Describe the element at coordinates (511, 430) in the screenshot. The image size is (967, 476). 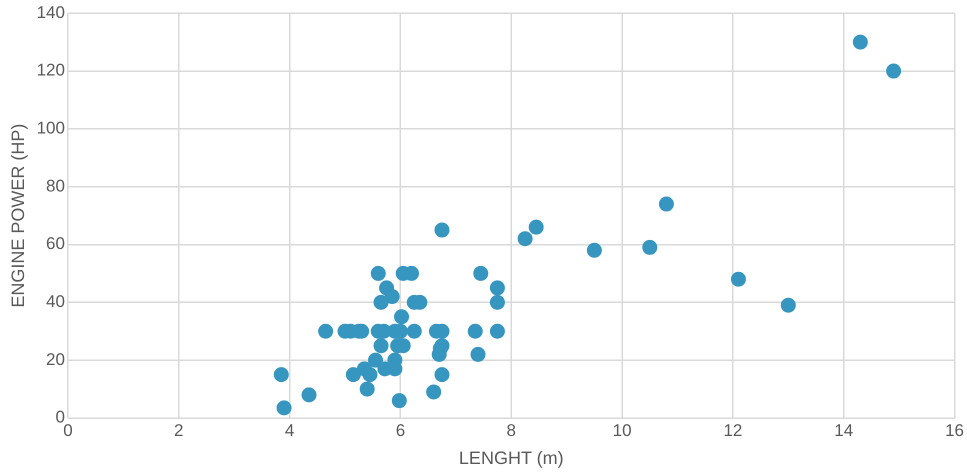
I see `x-tick-label: 8` at that location.